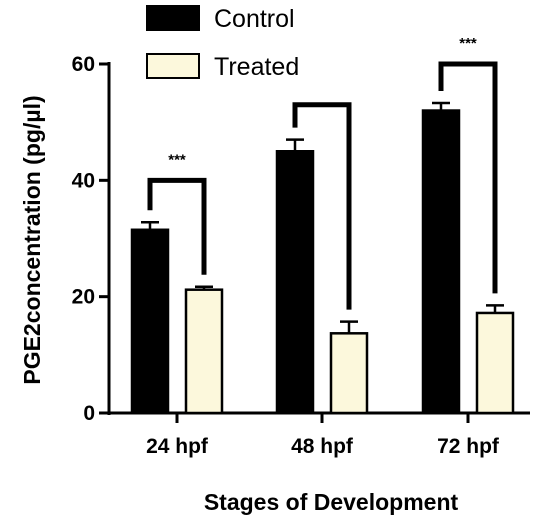  Describe the element at coordinates (349, 373) in the screenshot. I see `bar-treated-48-hpf` at that location.